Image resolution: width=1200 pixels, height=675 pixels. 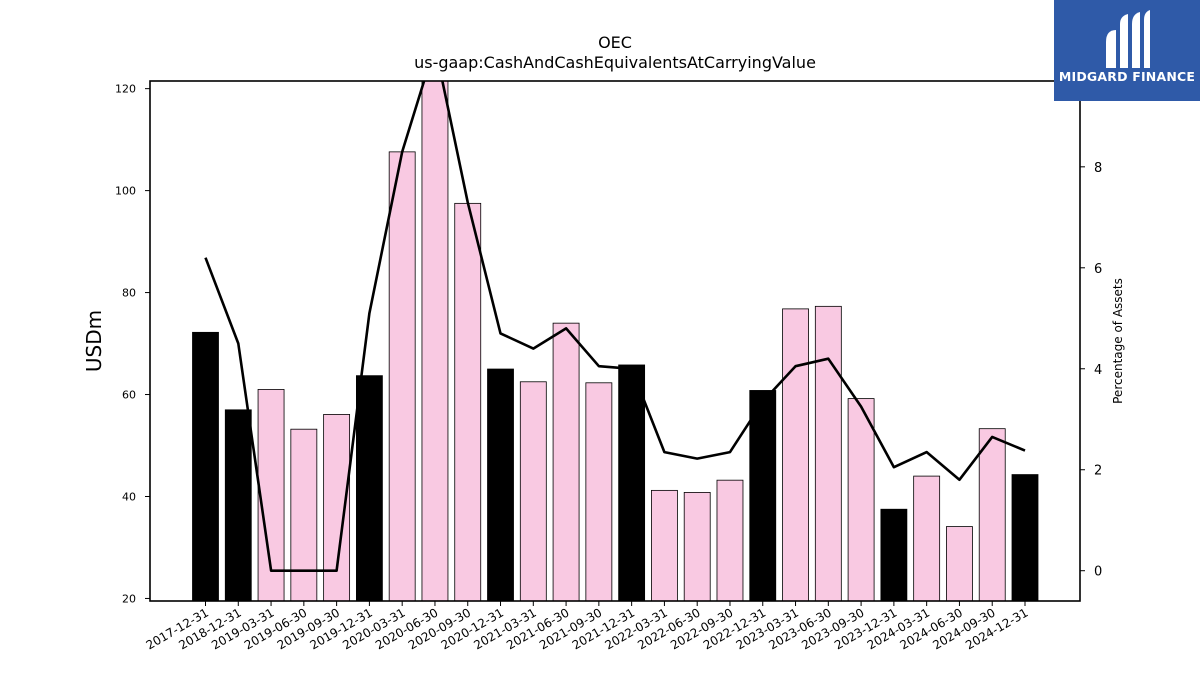 I want to click on midgard-m-logo-icon, so click(x=1128, y=39).